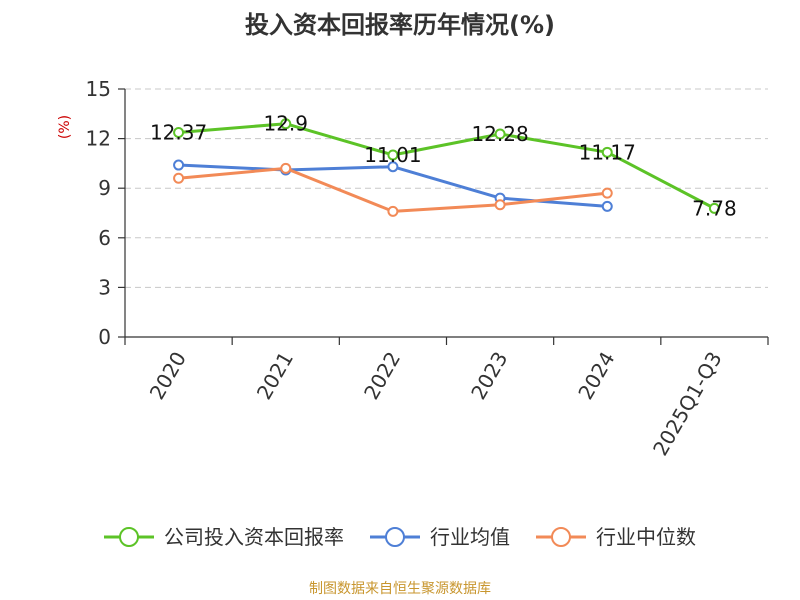 This screenshot has height=600, width=800. What do you see at coordinates (596, 376) in the screenshot?
I see `x-tick-label: 2024` at bounding box center [596, 376].